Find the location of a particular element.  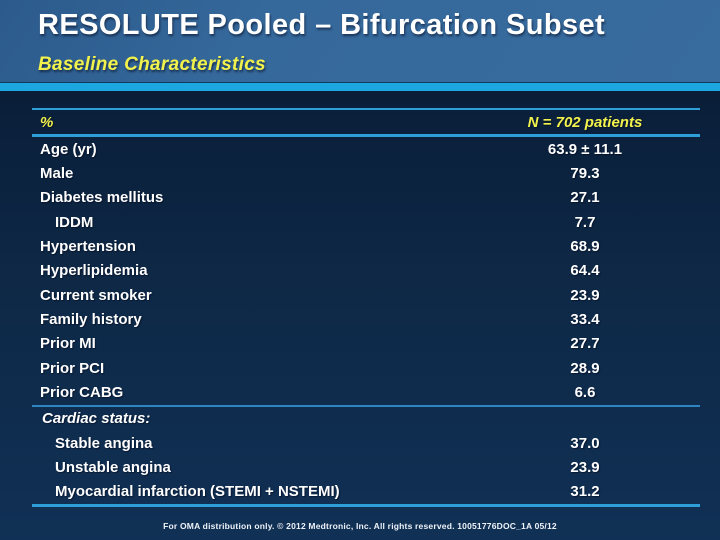

table-header-row: % N = 702 patients is located at coordinates (366, 122).